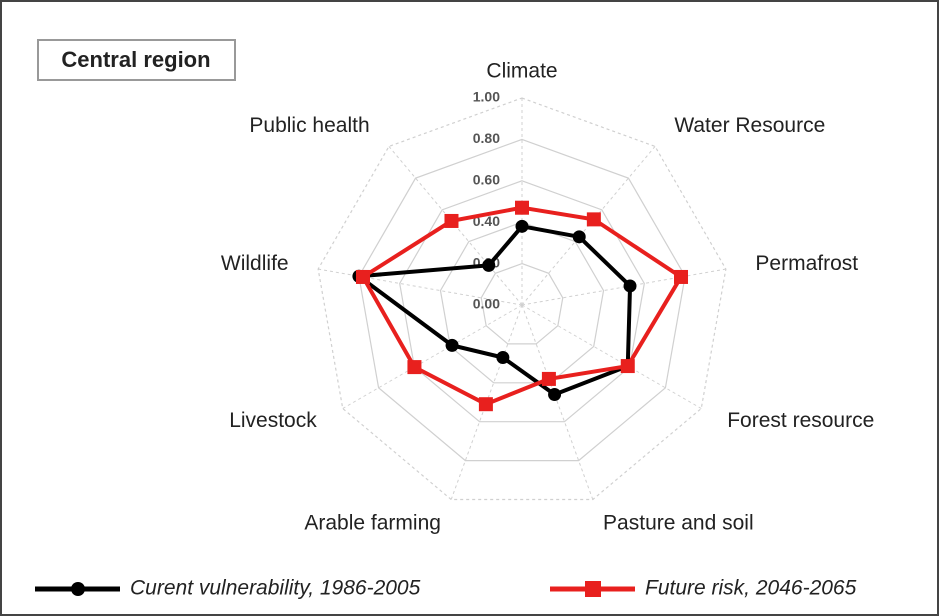 Image resolution: width=939 pixels, height=616 pixels. What do you see at coordinates (751, 588) in the screenshot?
I see `legend-label: Future risk, 2046-2065` at bounding box center [751, 588].